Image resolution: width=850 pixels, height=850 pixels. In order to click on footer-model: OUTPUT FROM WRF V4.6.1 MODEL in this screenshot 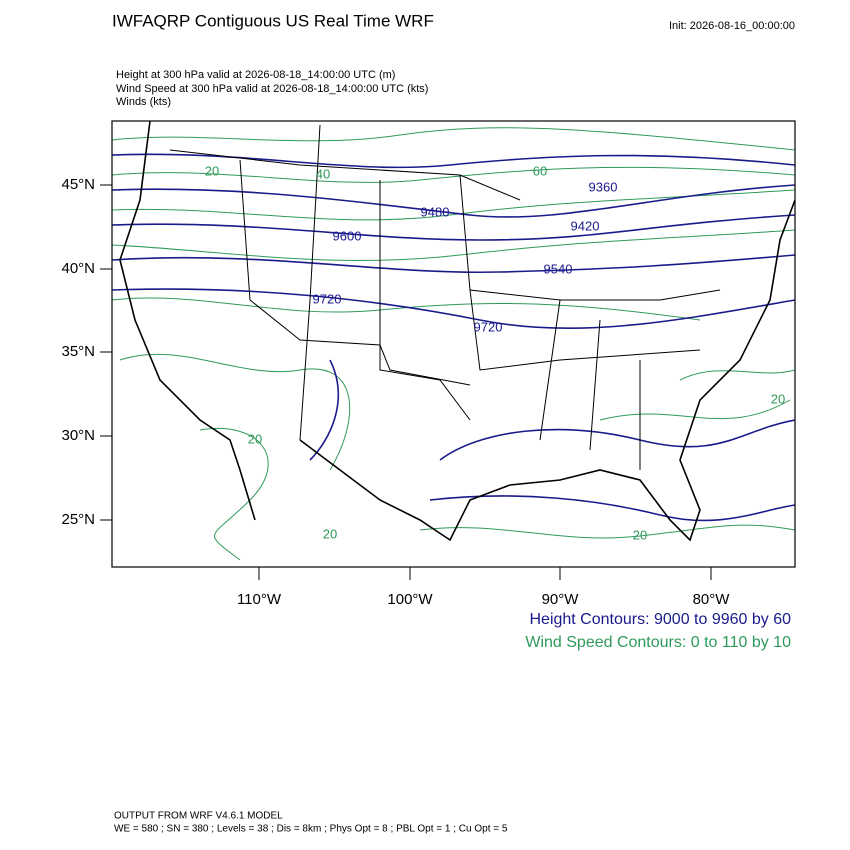, I will do `click(198, 816)`.